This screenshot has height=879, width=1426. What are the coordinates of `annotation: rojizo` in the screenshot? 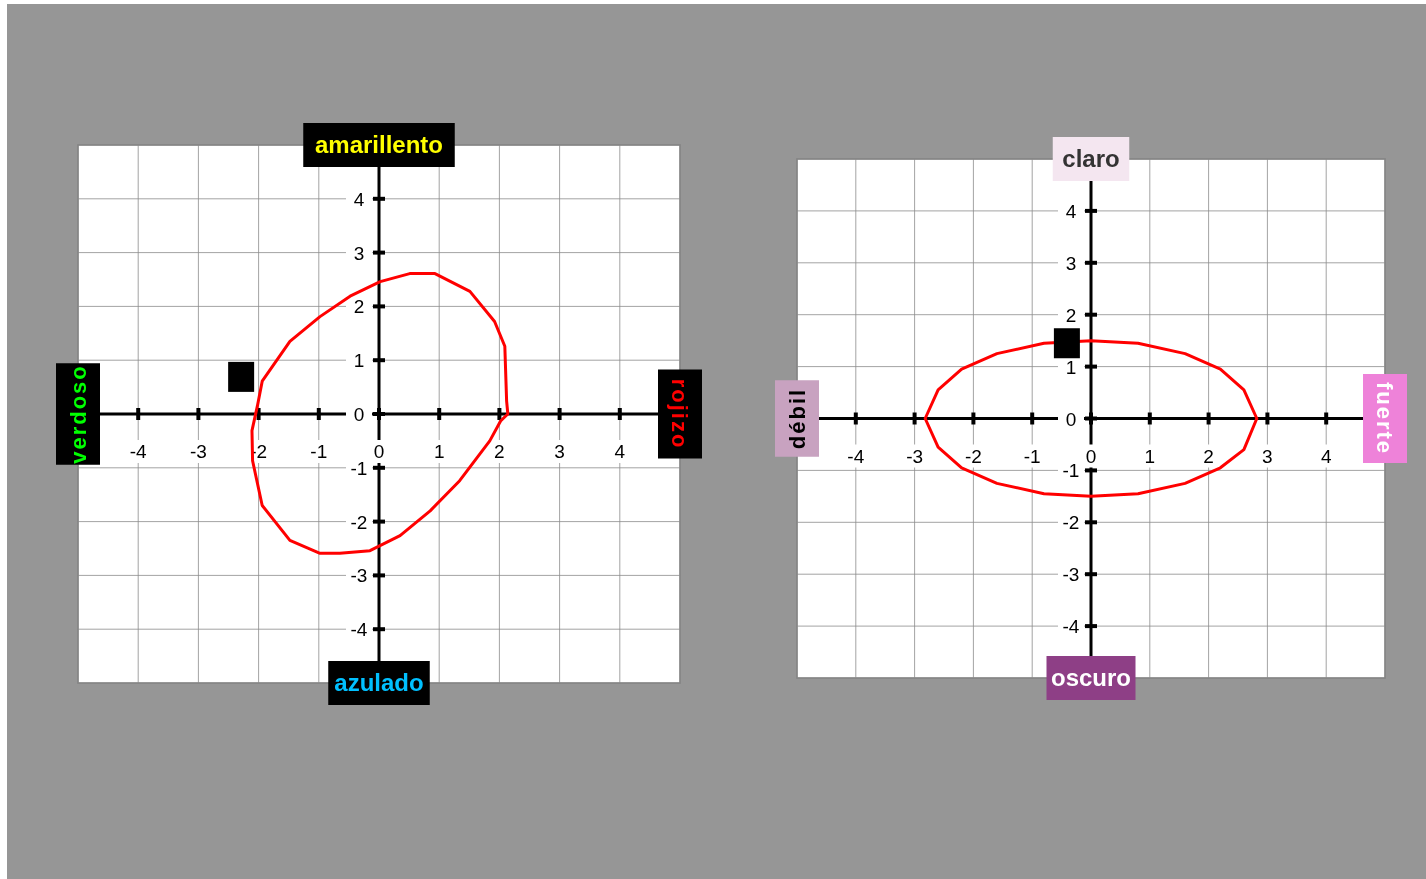 It's located at (679, 414).